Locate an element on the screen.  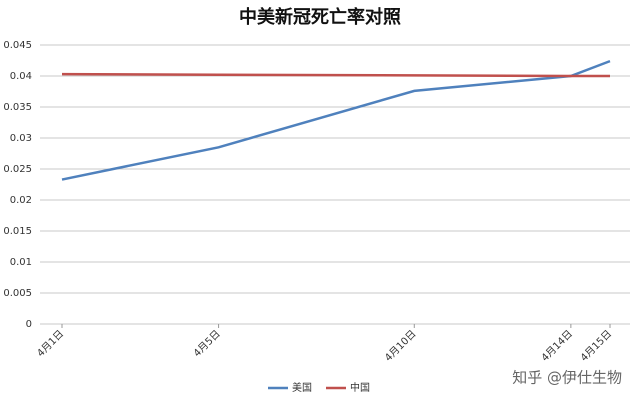
chart-title: 中美新冠死亡率对照 is located at coordinates (320, 17).